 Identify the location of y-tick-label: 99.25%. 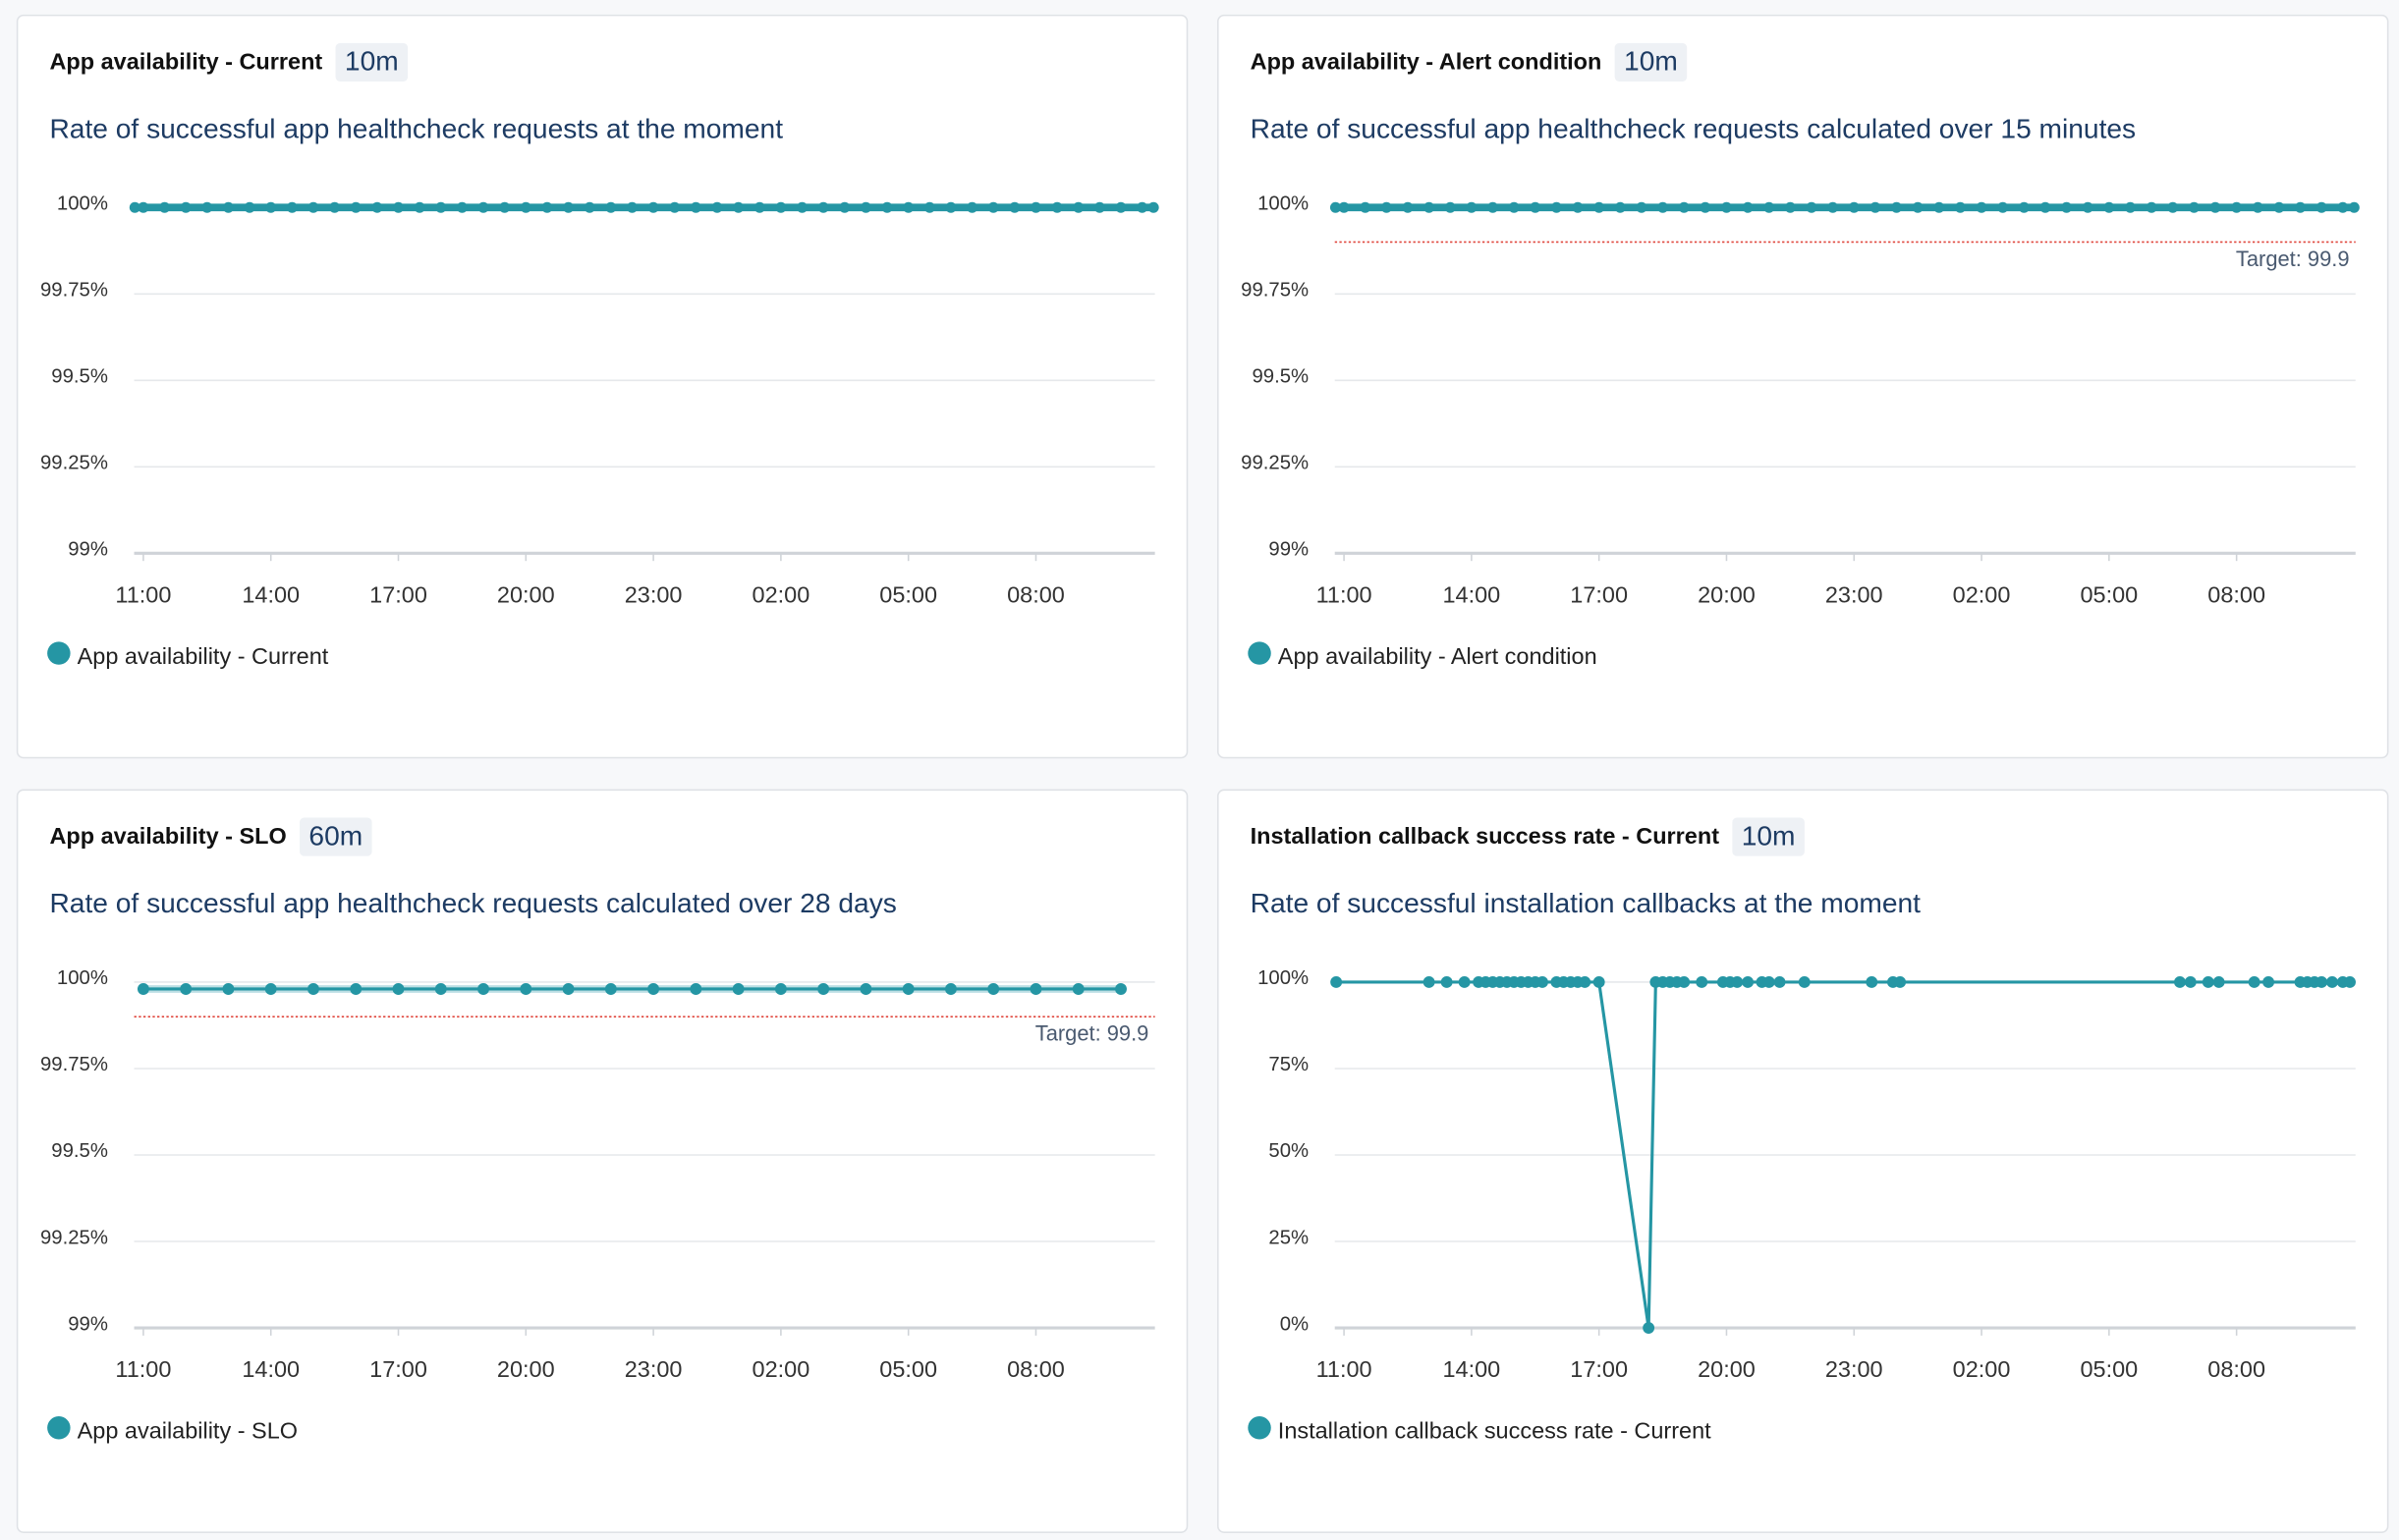
(74, 1237).